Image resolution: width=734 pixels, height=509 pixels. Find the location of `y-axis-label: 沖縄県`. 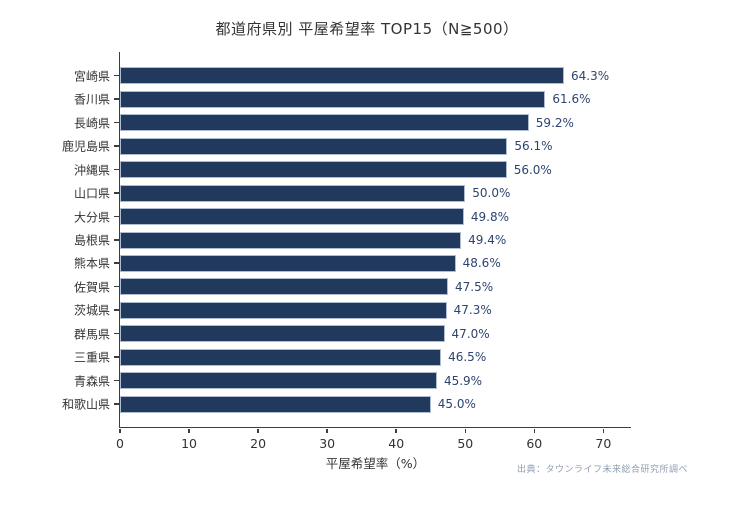

y-axis-label: 沖縄県 is located at coordinates (91, 170).